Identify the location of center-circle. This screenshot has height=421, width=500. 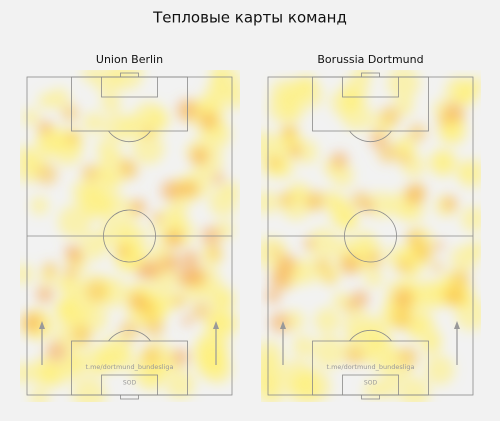
(129, 236).